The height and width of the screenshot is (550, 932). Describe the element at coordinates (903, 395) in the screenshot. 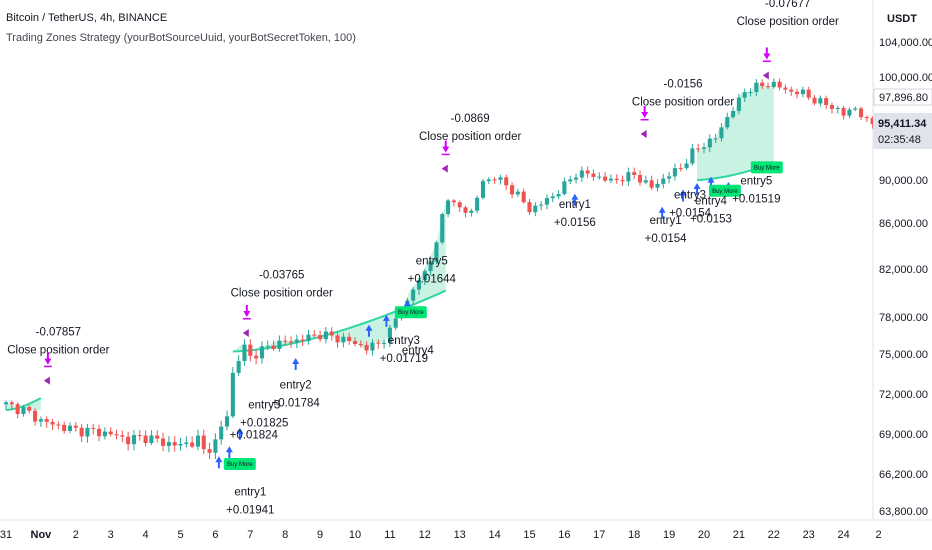

I see `y-tick-label: 72,000.00` at that location.